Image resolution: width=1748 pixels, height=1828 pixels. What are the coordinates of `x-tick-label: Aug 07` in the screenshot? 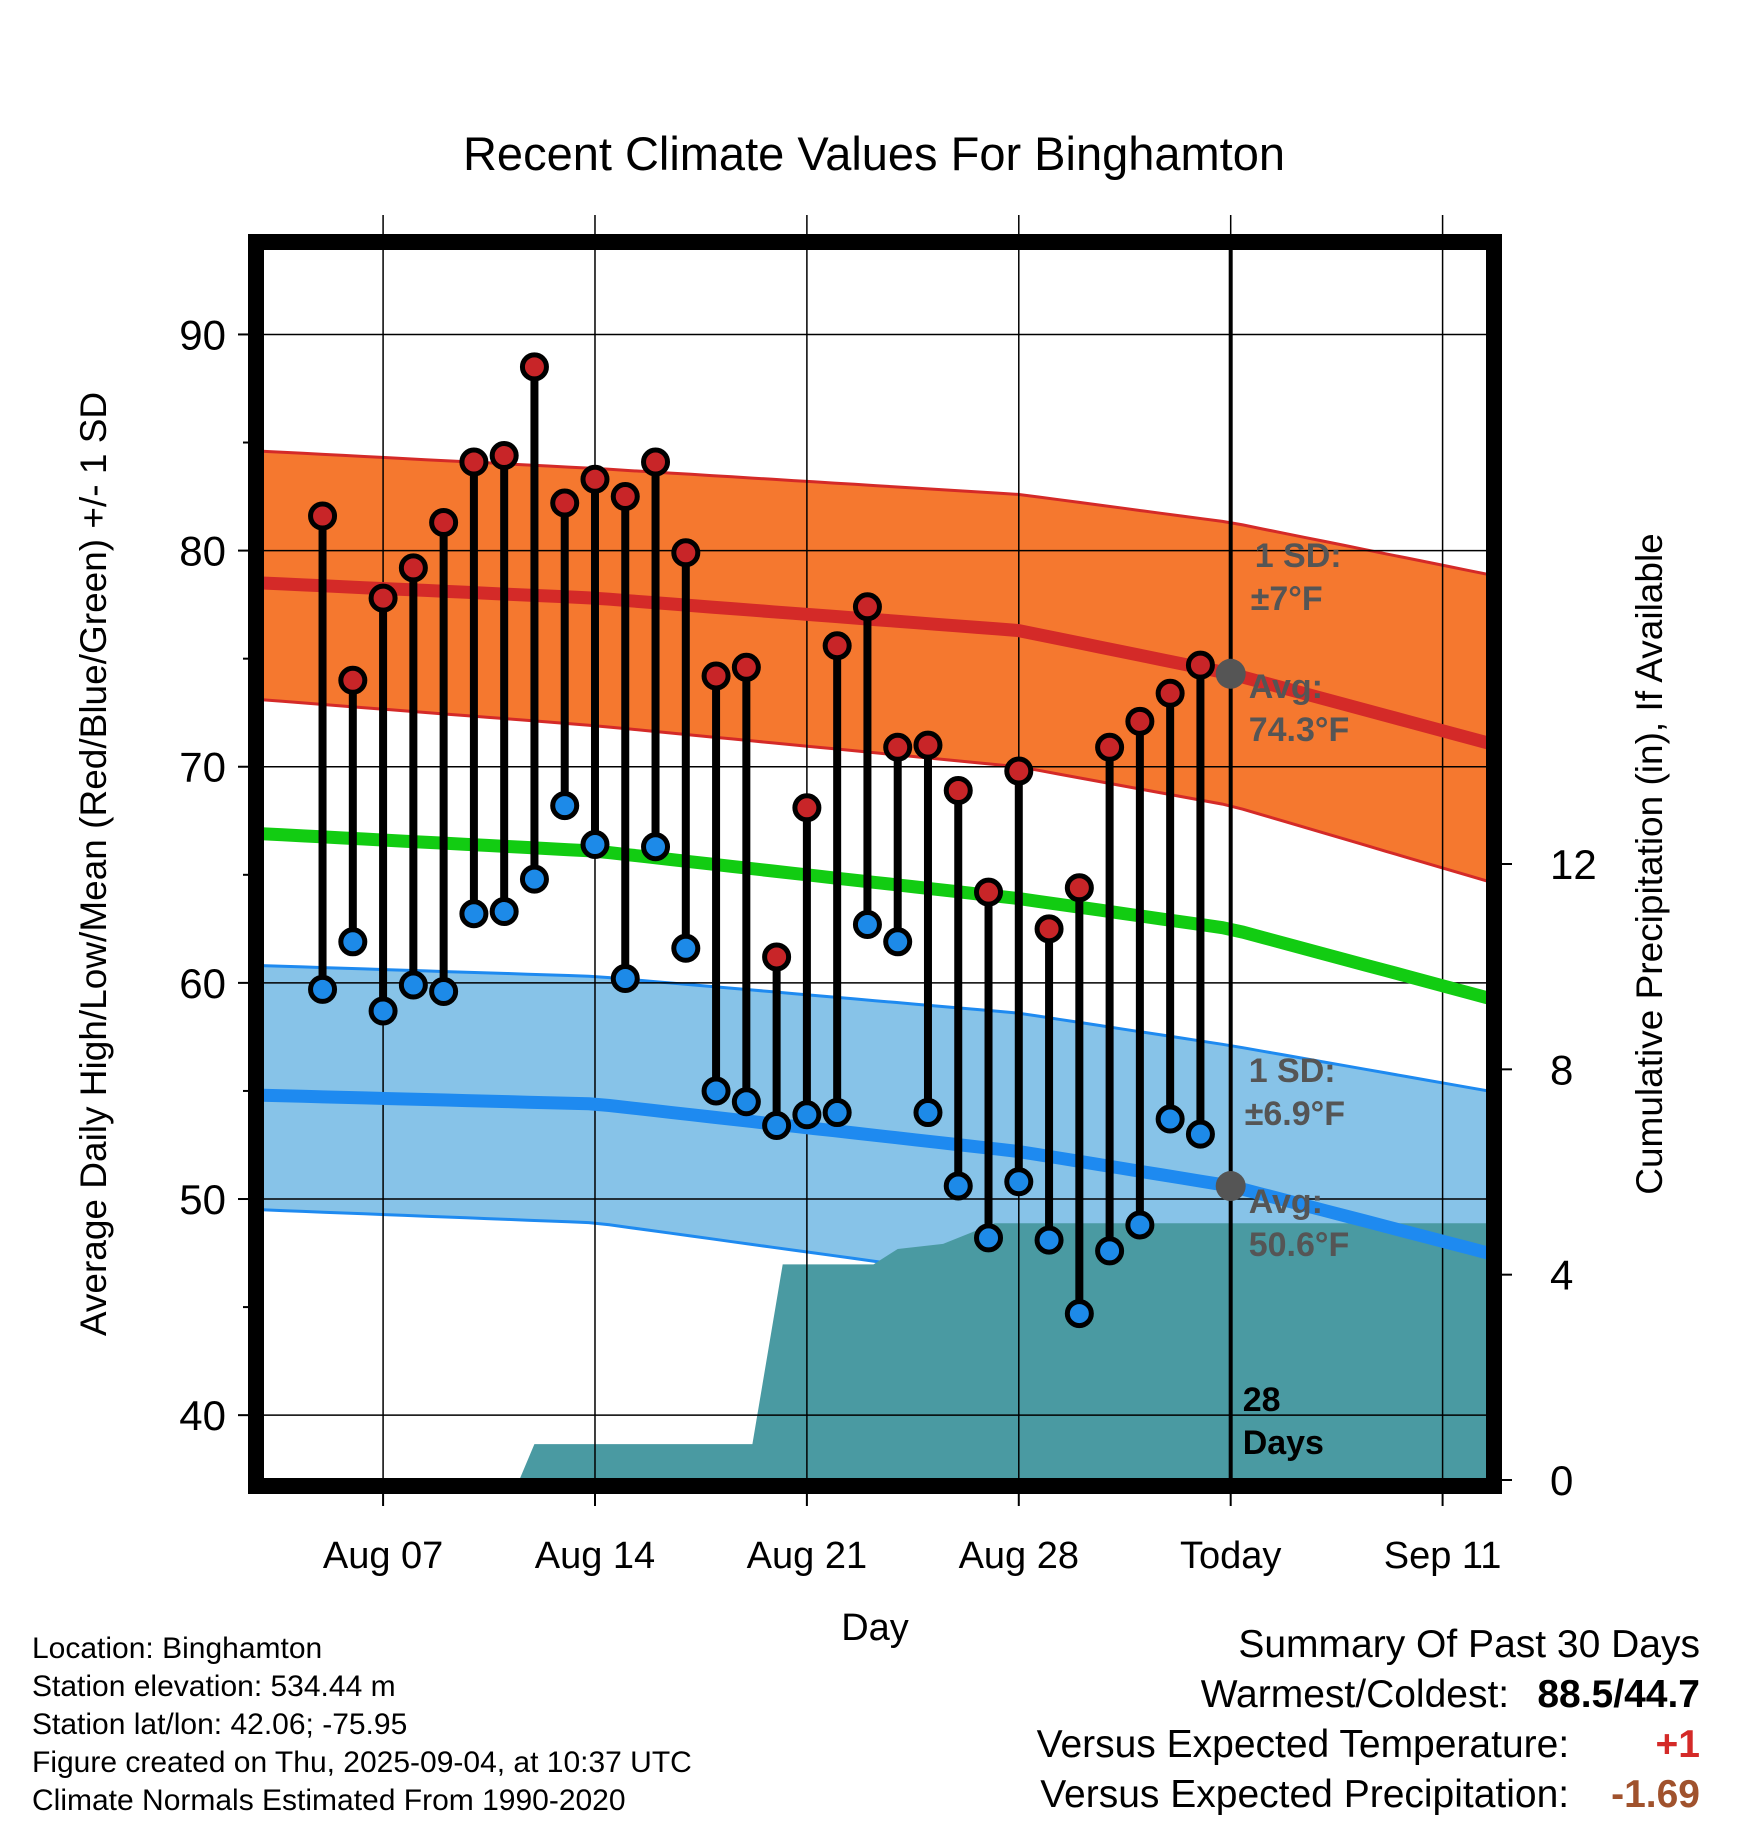 It's located at (383, 1556).